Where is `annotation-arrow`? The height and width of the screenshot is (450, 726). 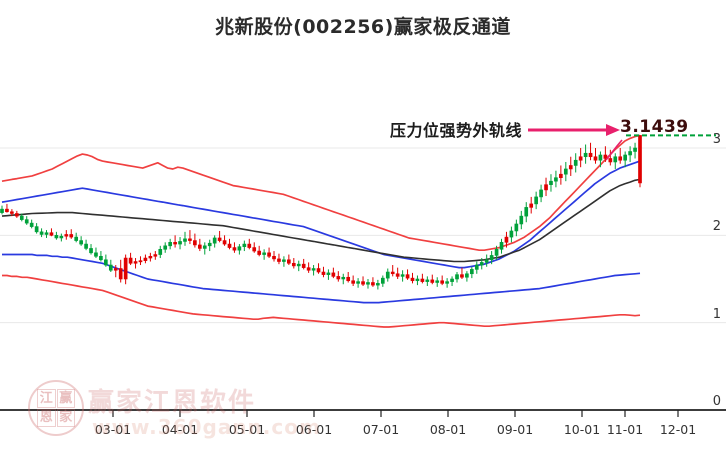 annotation-arrow is located at coordinates (575, 142).